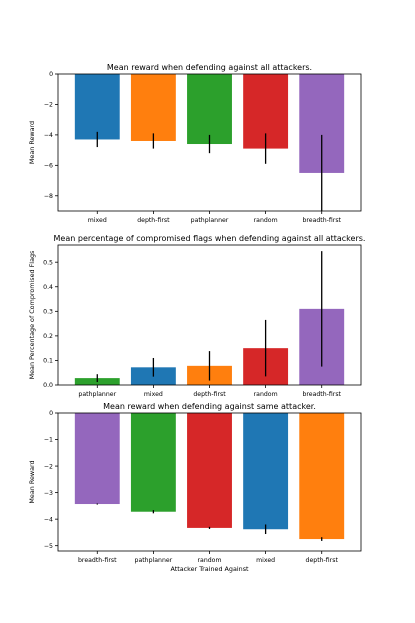  I want to click on y-tick-label: 0.3, so click(48, 312).